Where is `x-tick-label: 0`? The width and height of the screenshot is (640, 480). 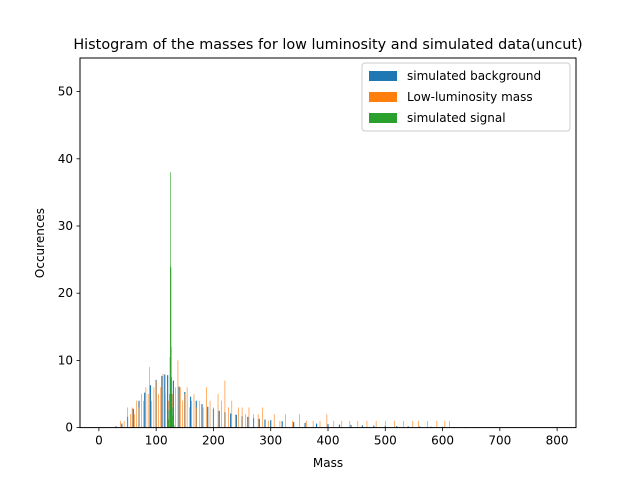 x-tick-label: 0 is located at coordinates (99, 441).